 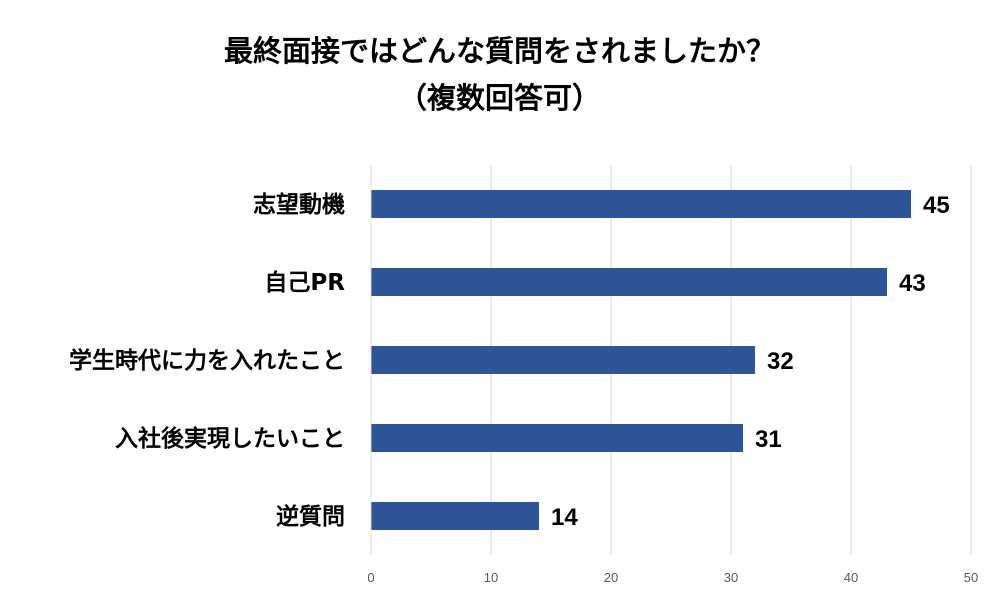 What do you see at coordinates (491, 577) in the screenshot?
I see `x-tick-label: 10` at bounding box center [491, 577].